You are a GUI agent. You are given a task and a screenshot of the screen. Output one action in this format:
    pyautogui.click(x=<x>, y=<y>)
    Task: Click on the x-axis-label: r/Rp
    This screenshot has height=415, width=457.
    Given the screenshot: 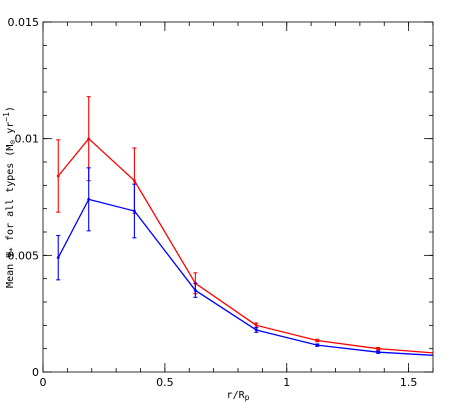 What is the action you would take?
    pyautogui.click(x=238, y=396)
    